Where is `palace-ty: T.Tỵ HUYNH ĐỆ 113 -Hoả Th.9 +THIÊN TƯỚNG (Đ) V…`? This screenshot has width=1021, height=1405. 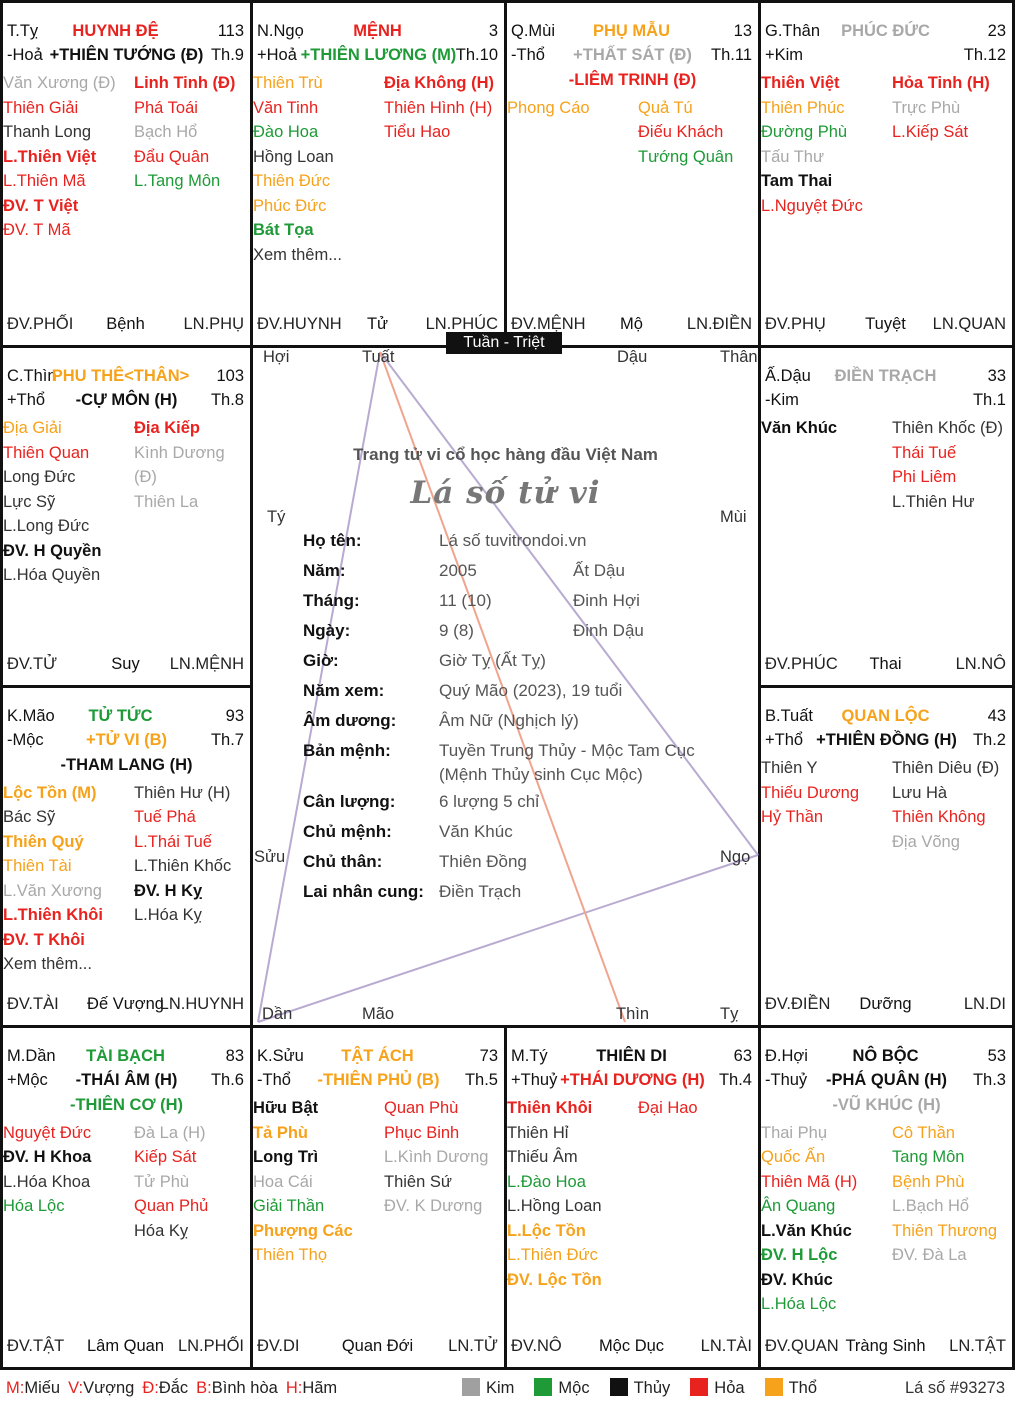 palace-ty: T.Tỵ HUYNH ĐỆ 113 -Hoả Th.9 +THIÊN TƯỚNG (Đ) V… is located at coordinates (126, 174).